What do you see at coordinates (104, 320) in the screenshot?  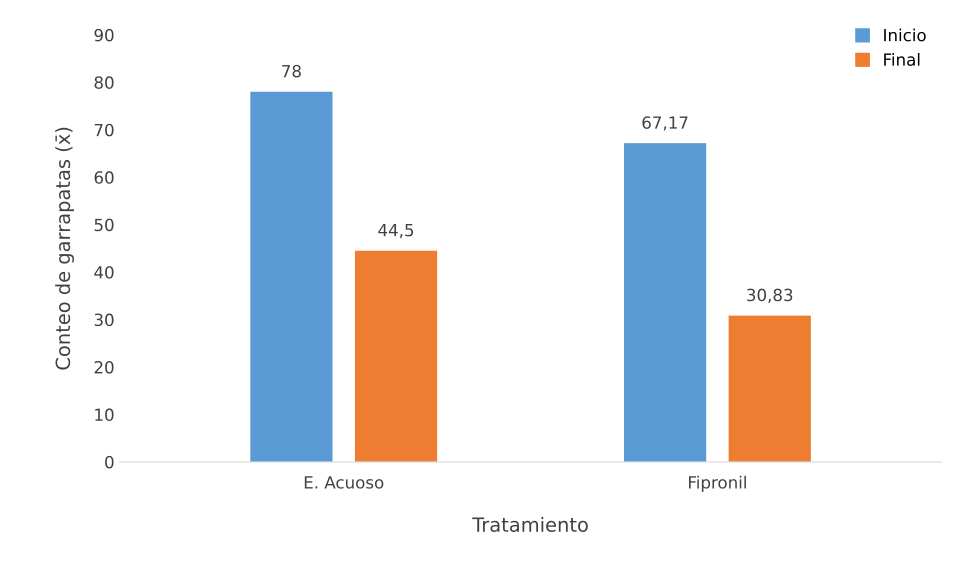 I see `y-tick-label: 30` at bounding box center [104, 320].